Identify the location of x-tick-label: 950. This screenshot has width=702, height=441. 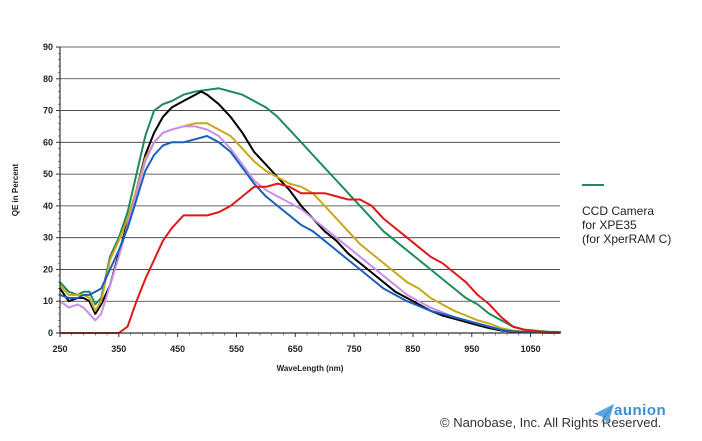
(471, 349).